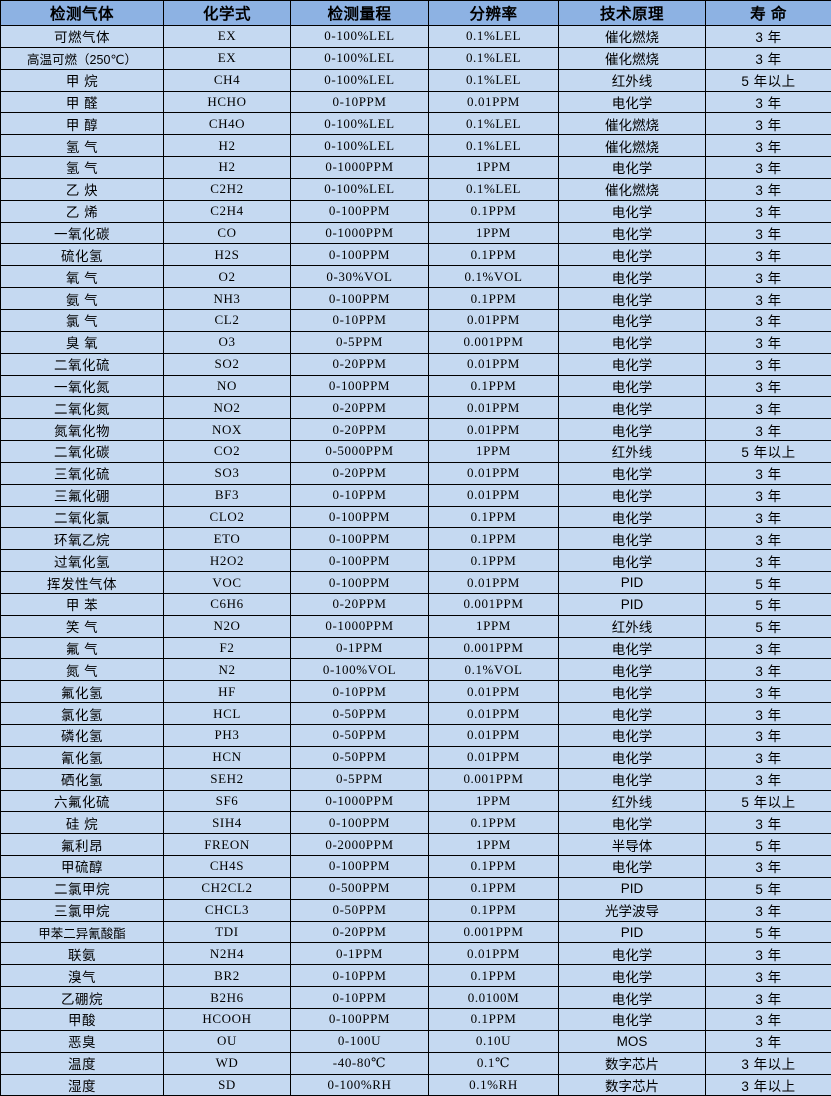  What do you see at coordinates (82, 124) in the screenshot?
I see `cell-gas-name: 甲 醇` at bounding box center [82, 124].